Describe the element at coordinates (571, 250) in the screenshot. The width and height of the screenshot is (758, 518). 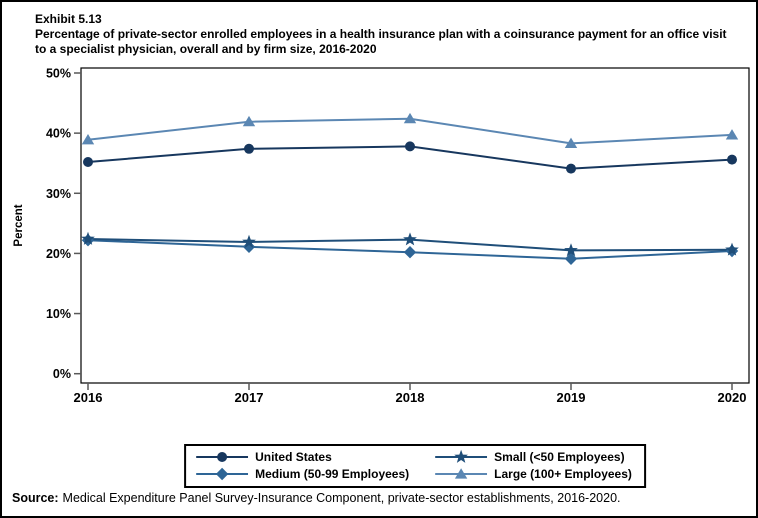
I see `series-small-50-employees-marker-2019` at that location.